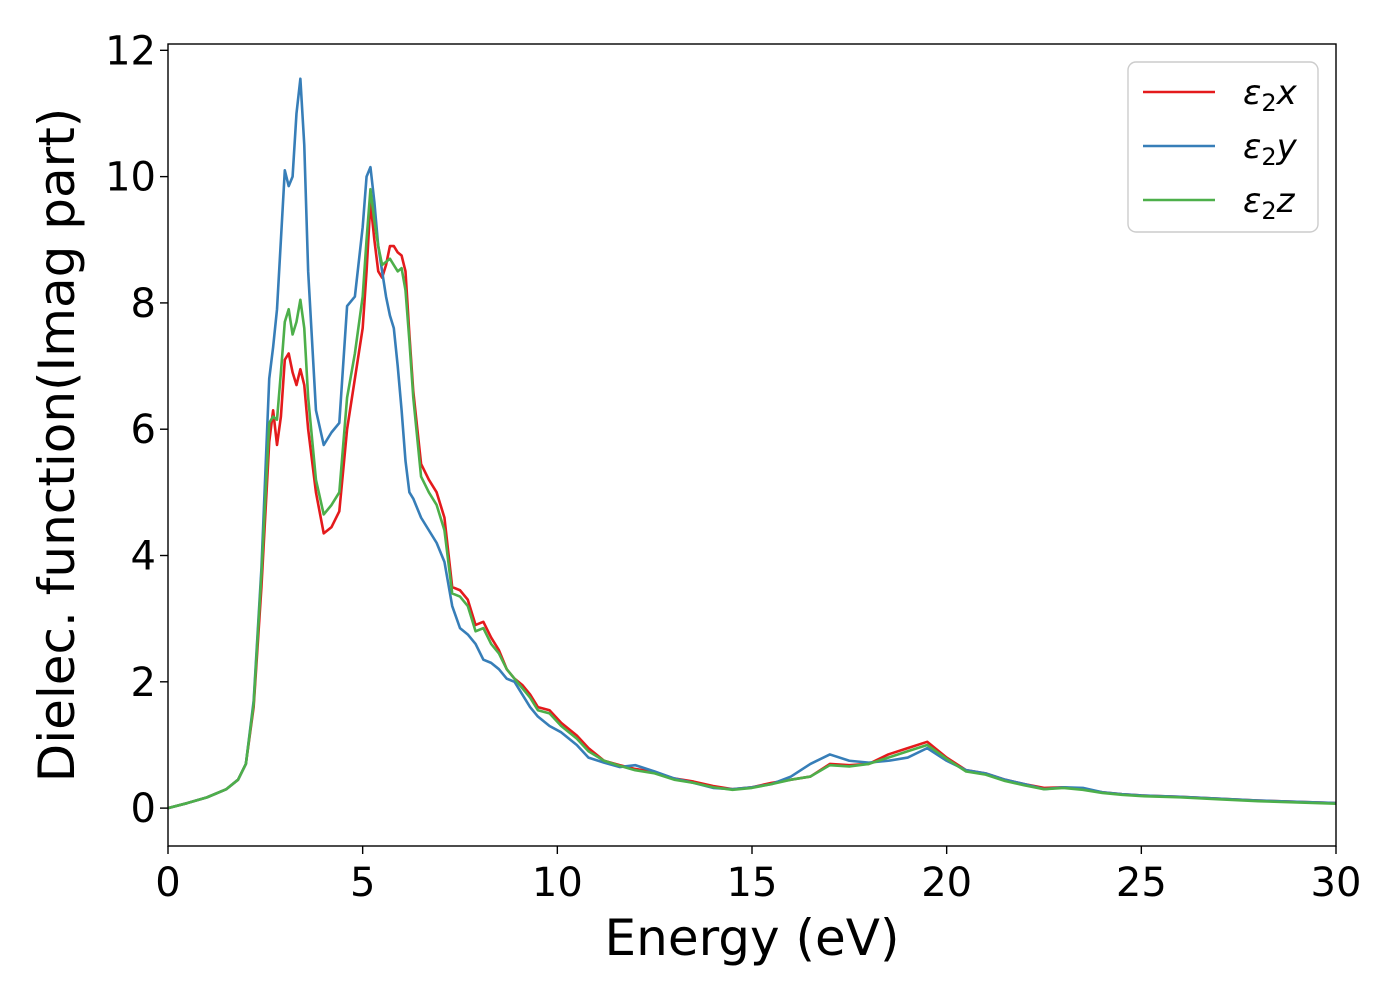 The image size is (1400, 1000). Describe the element at coordinates (1270, 149) in the screenshot. I see `legend-label-2: ε2y` at that location.